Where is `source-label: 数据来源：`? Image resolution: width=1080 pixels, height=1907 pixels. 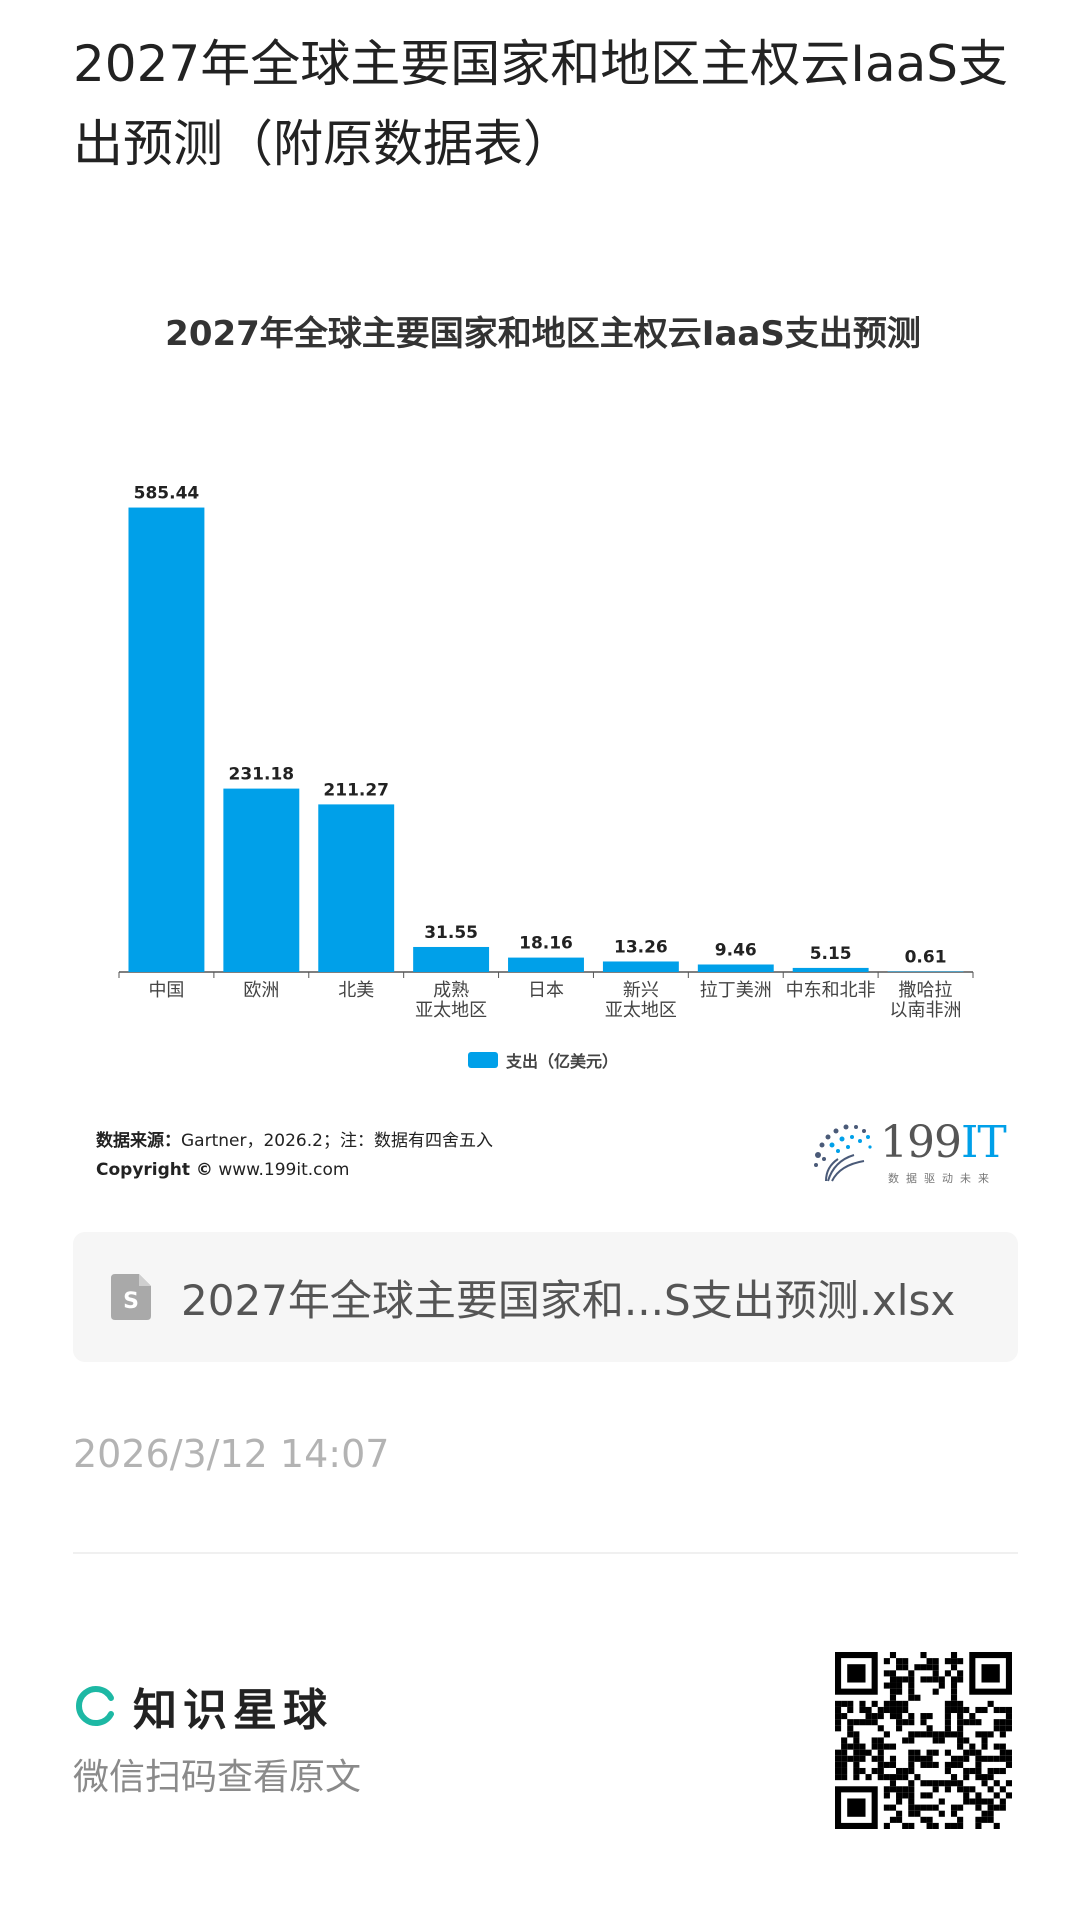
source-label: 数据来源： is located at coordinates (138, 1141).